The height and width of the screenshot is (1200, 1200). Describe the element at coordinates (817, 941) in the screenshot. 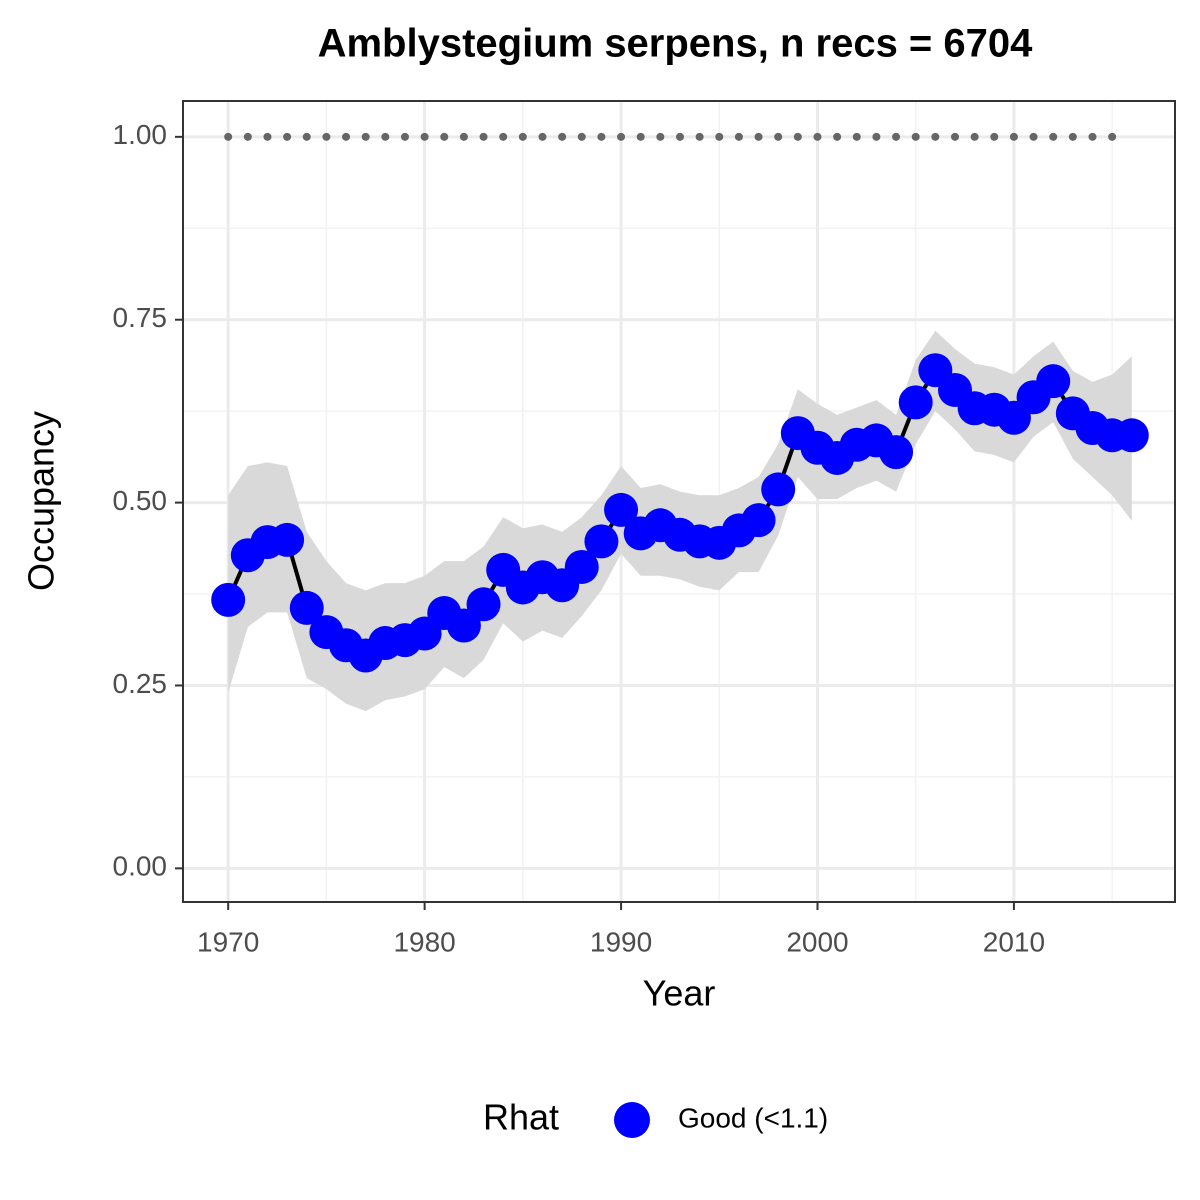

I see `x-tick-label: 2000` at that location.